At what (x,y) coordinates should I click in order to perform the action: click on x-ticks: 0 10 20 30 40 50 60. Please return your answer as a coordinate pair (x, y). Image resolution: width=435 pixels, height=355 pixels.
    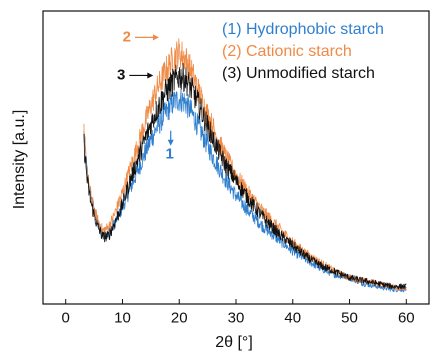
    Looking at the image, I should click on (238, 312).